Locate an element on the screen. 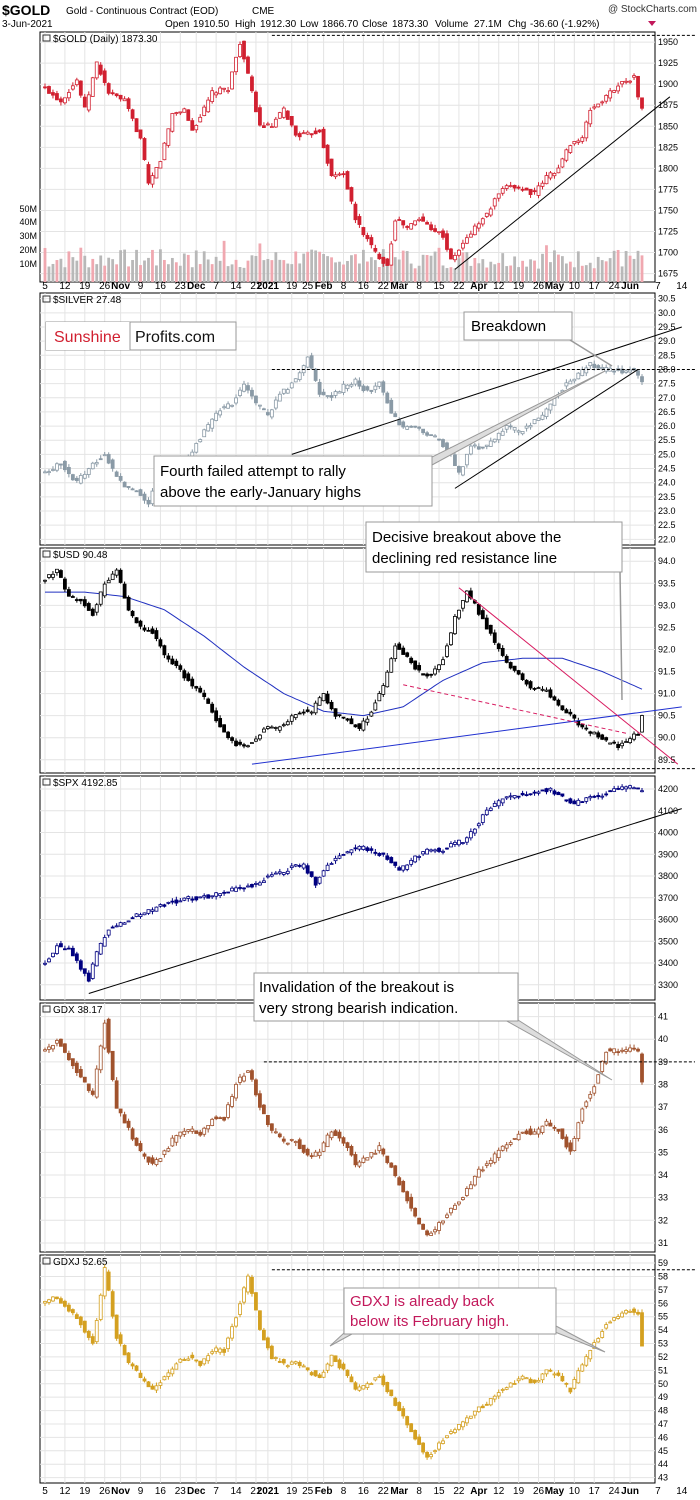 Image resolution: width=700 pixels, height=1500 pixels. x-tick-label: Feb is located at coordinates (324, 286).